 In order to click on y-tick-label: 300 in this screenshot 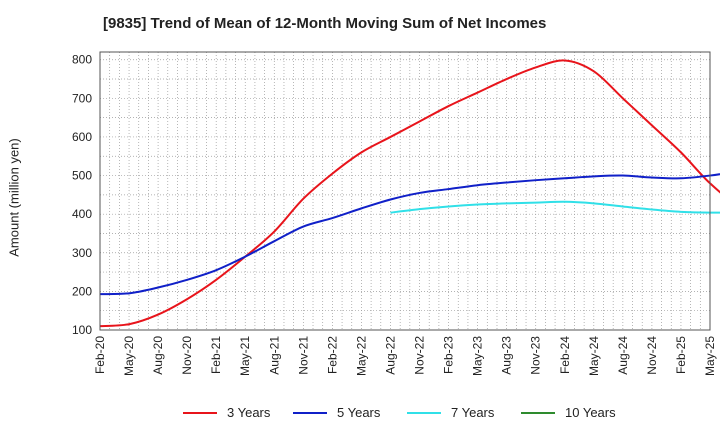, I will do `click(82, 253)`.